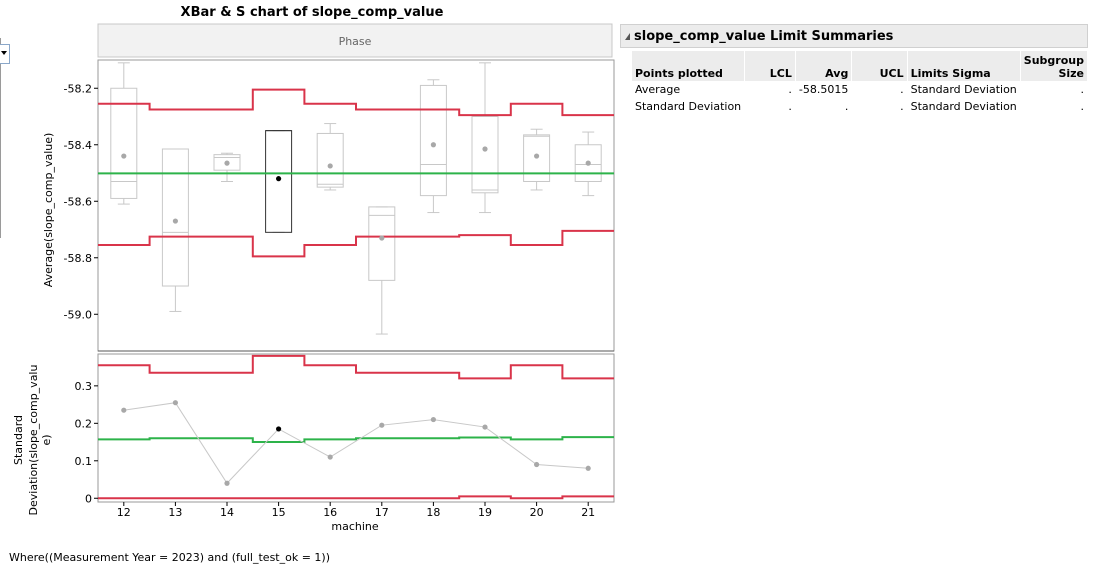 Image resolution: width=1094 pixels, height=572 pixels. I want to click on stdev-y-axis-label-line2: Deviation(slope_comp_valu, so click(33, 440).